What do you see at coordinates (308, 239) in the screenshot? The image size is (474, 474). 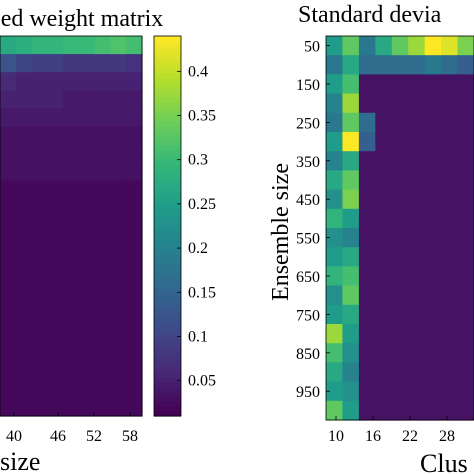 I see `right-y-tick-label: 550` at bounding box center [308, 239].